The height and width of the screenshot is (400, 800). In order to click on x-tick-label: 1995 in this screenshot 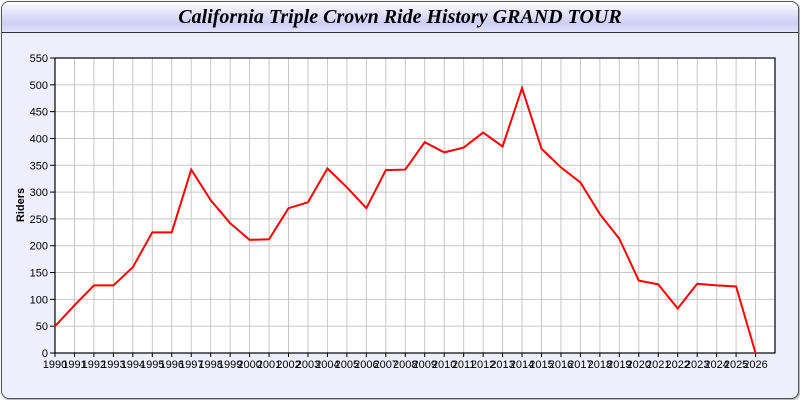, I will do `click(152, 365)`.